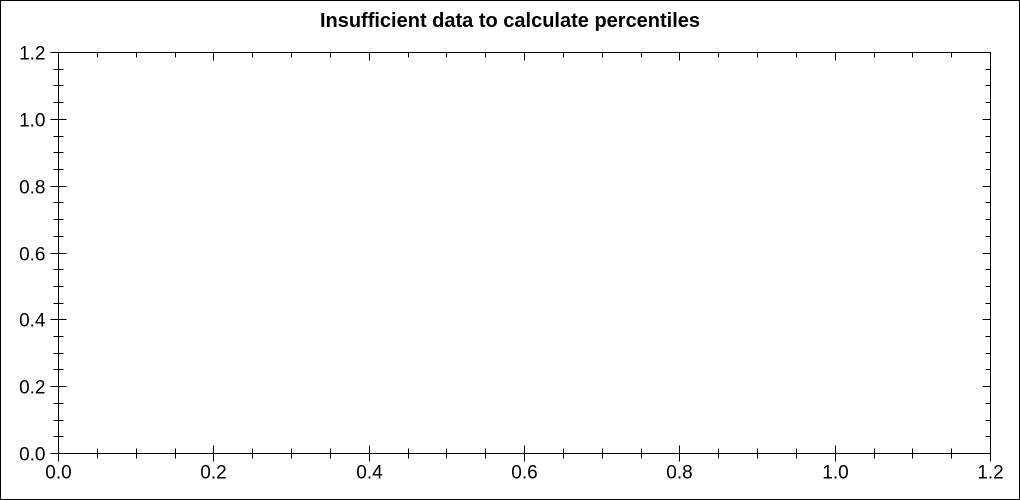 This screenshot has width=1020, height=500. Describe the element at coordinates (679, 473) in the screenshot. I see `x-tick-label: 0.8` at that location.